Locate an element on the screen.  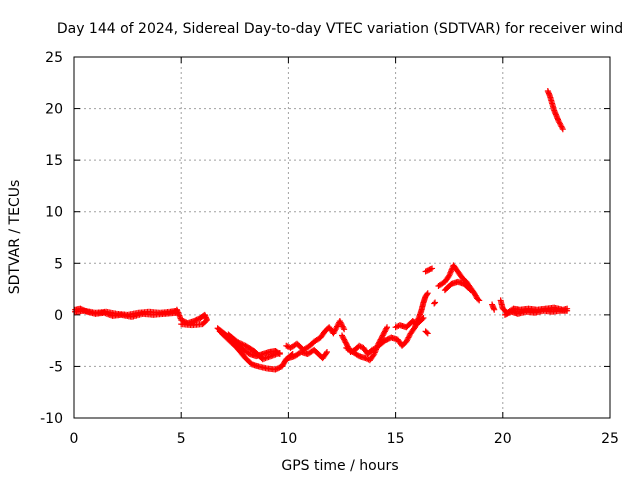
y-tick-label: 10 is located at coordinates (54, 213).